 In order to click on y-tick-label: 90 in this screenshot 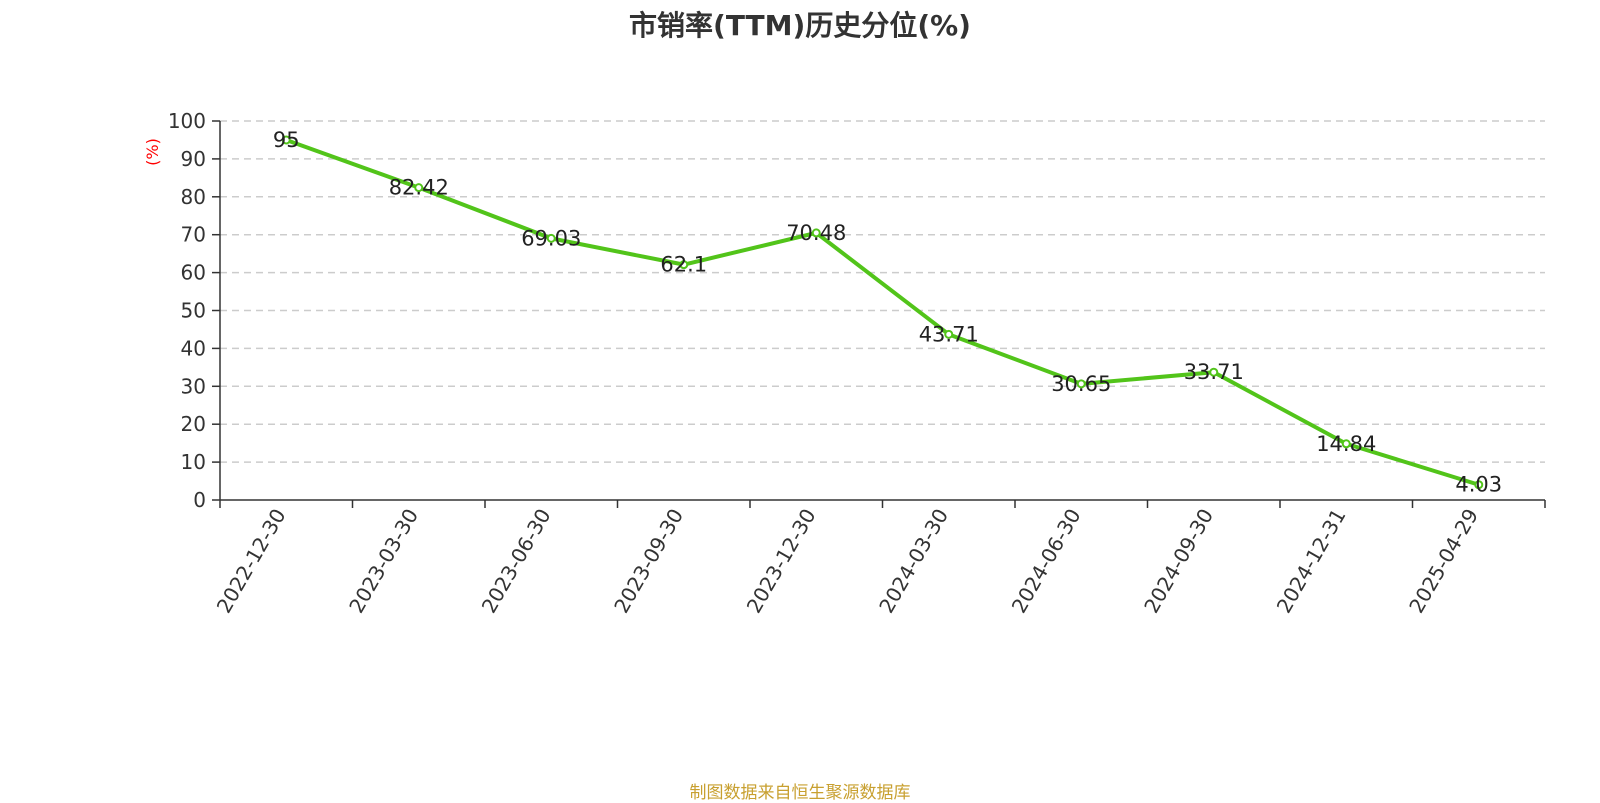, I will do `click(193, 159)`.